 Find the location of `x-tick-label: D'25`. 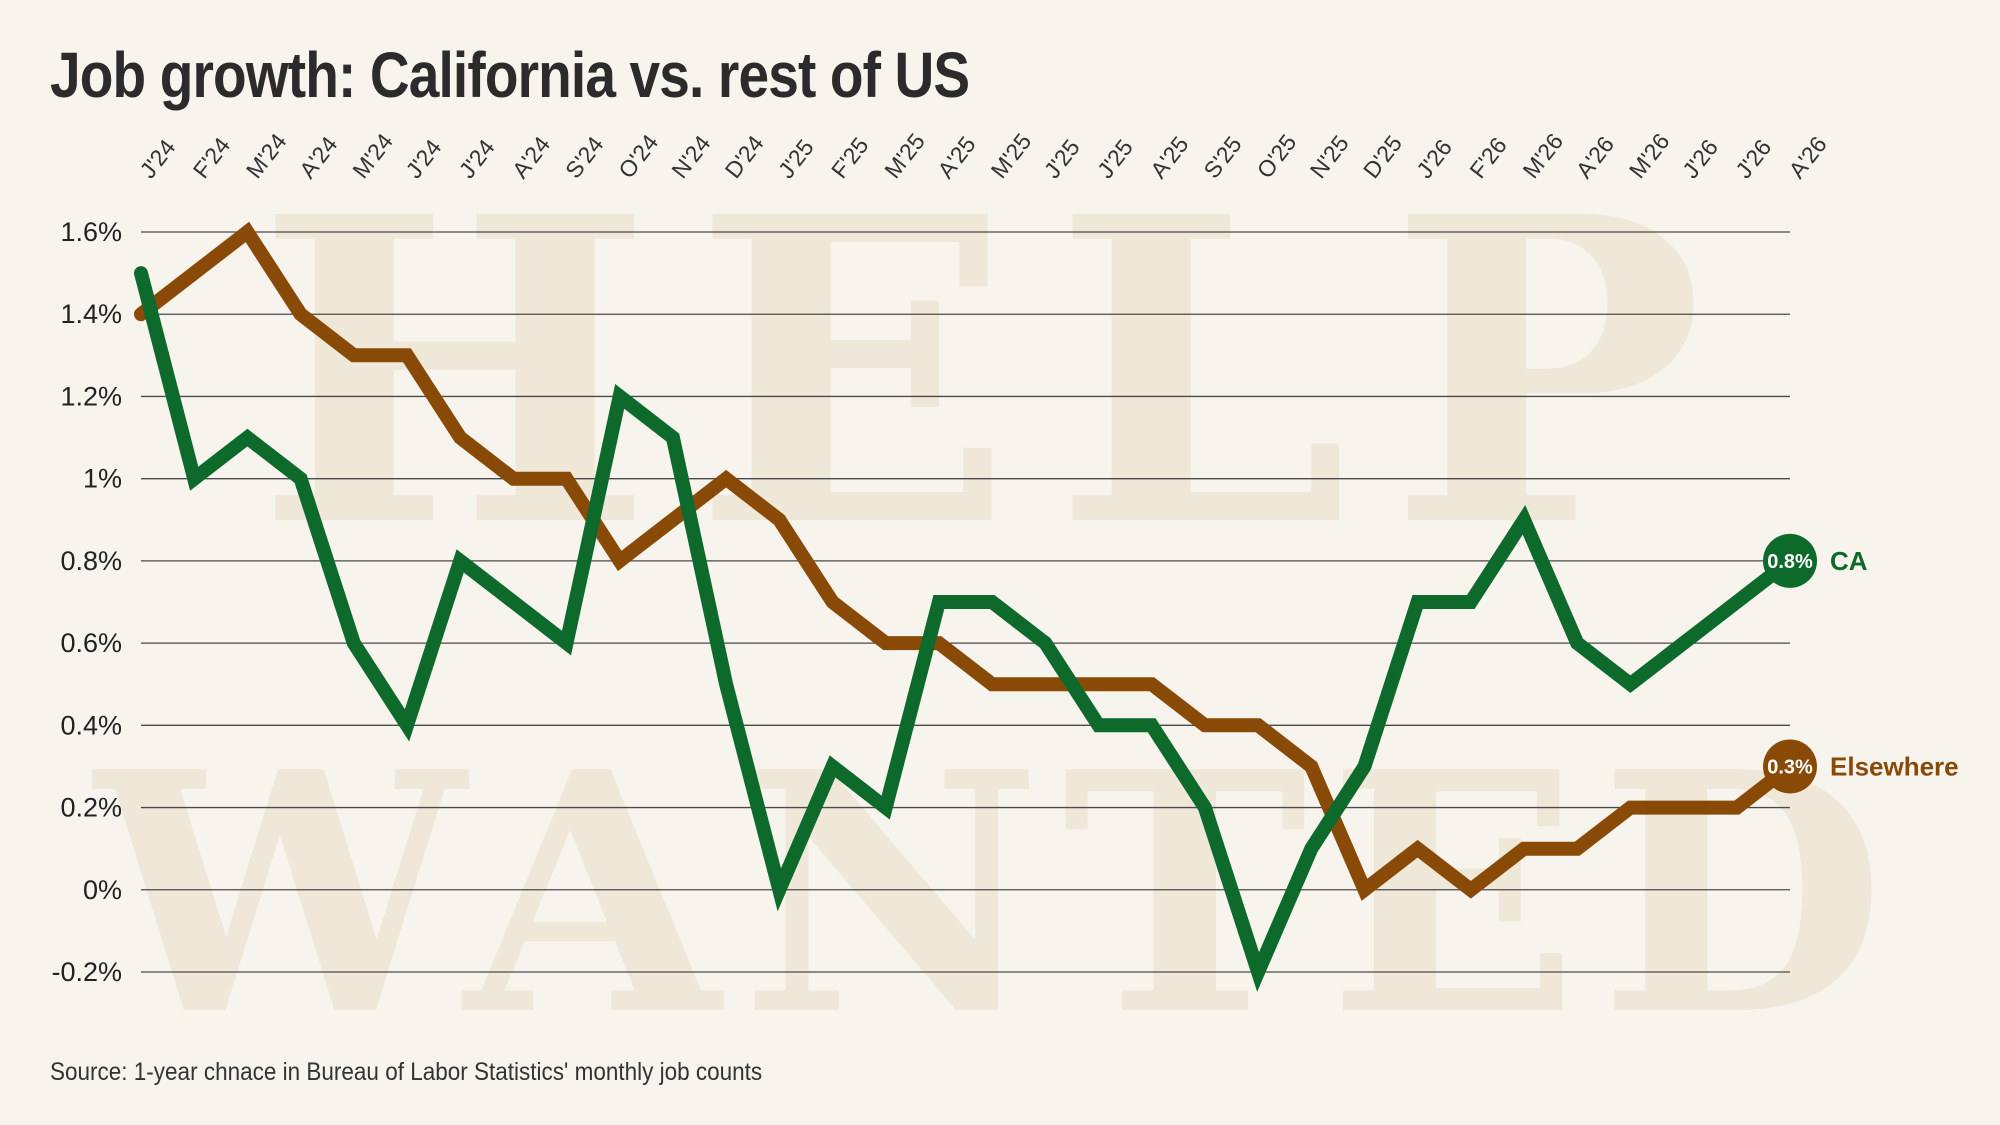

x-tick-label: D'25 is located at coordinates (1382, 156).